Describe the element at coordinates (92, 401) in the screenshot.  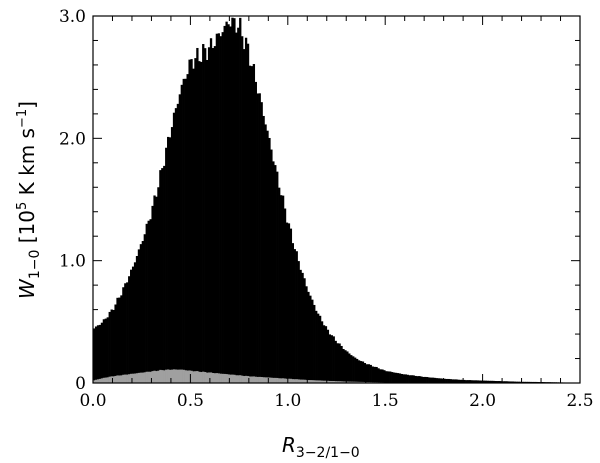
I see `x-tick-label: 0.0` at that location.